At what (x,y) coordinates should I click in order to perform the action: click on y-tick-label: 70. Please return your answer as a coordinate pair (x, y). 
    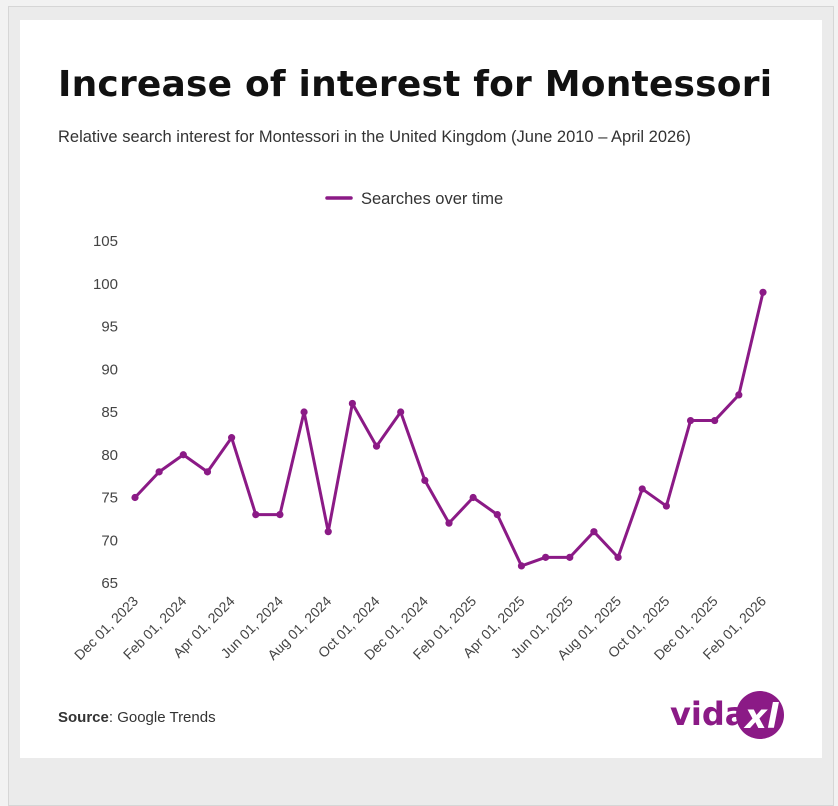
    Looking at the image, I should click on (109, 540).